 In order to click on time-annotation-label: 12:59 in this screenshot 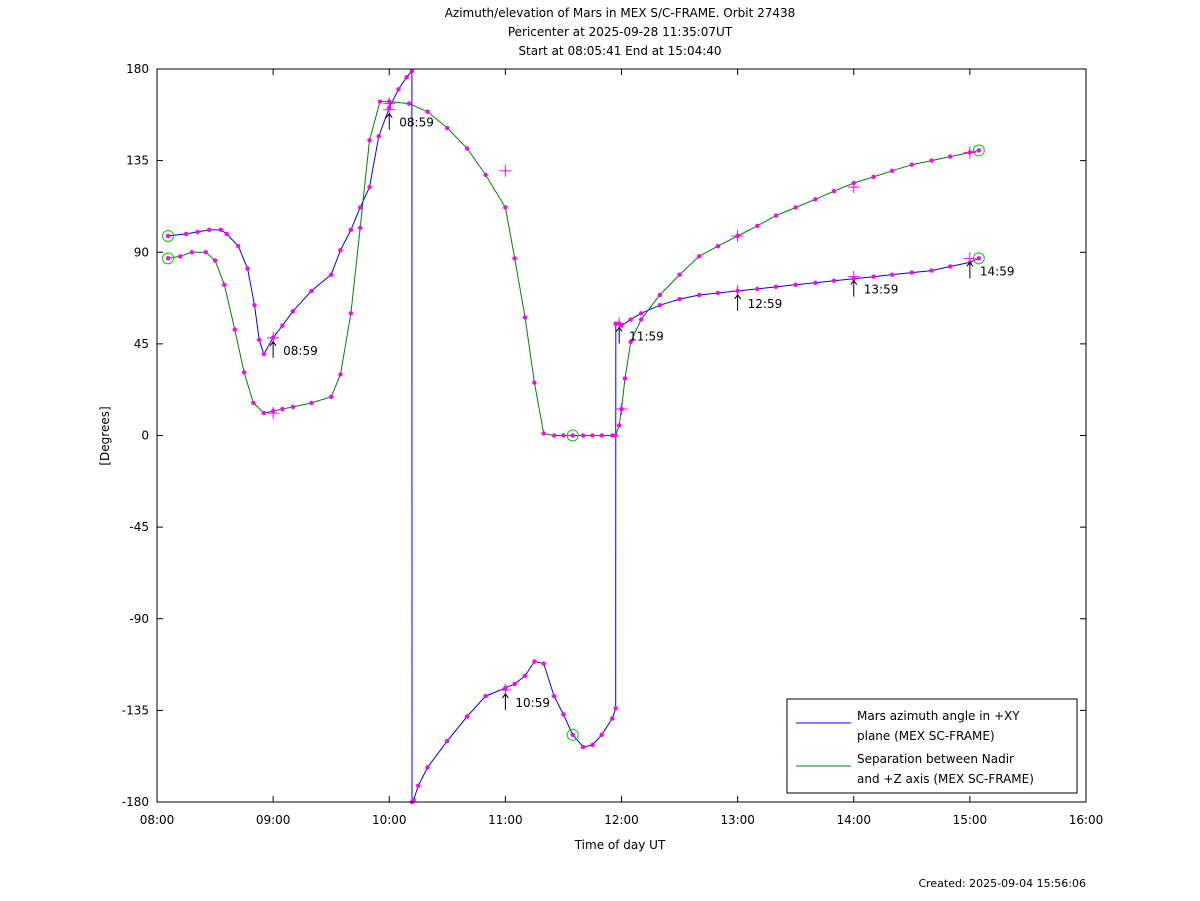, I will do `click(765, 304)`.